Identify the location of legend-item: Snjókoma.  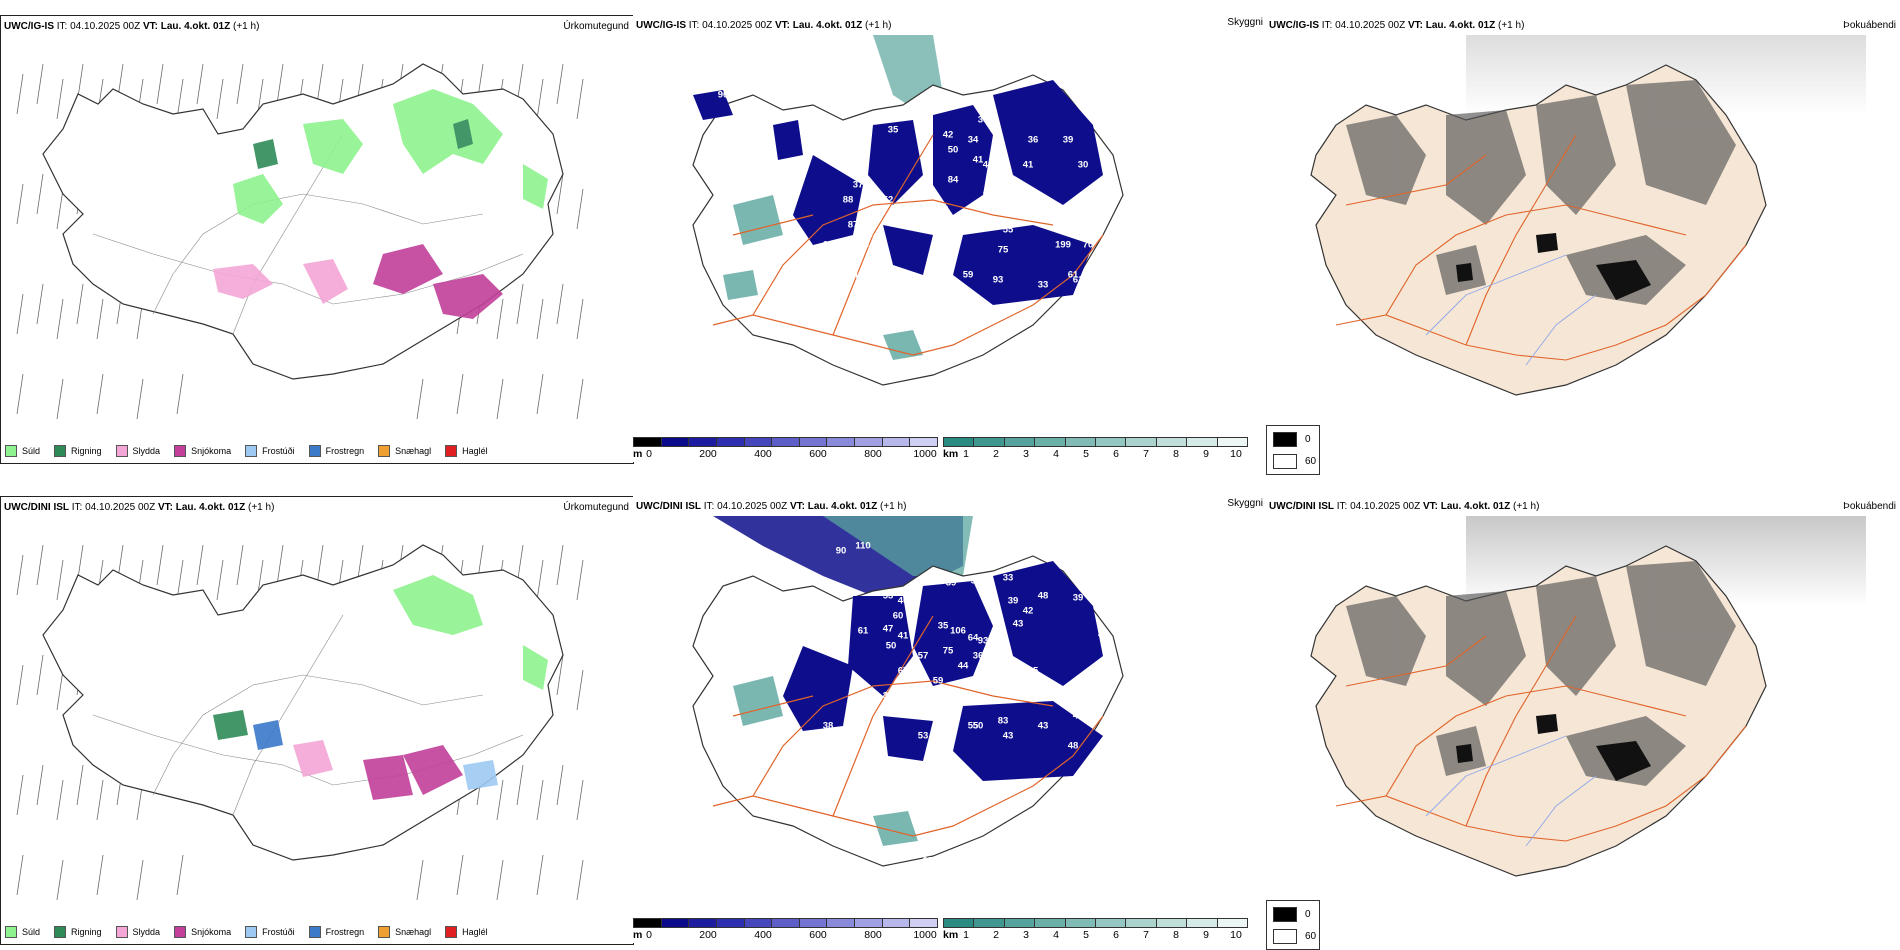
(202, 451).